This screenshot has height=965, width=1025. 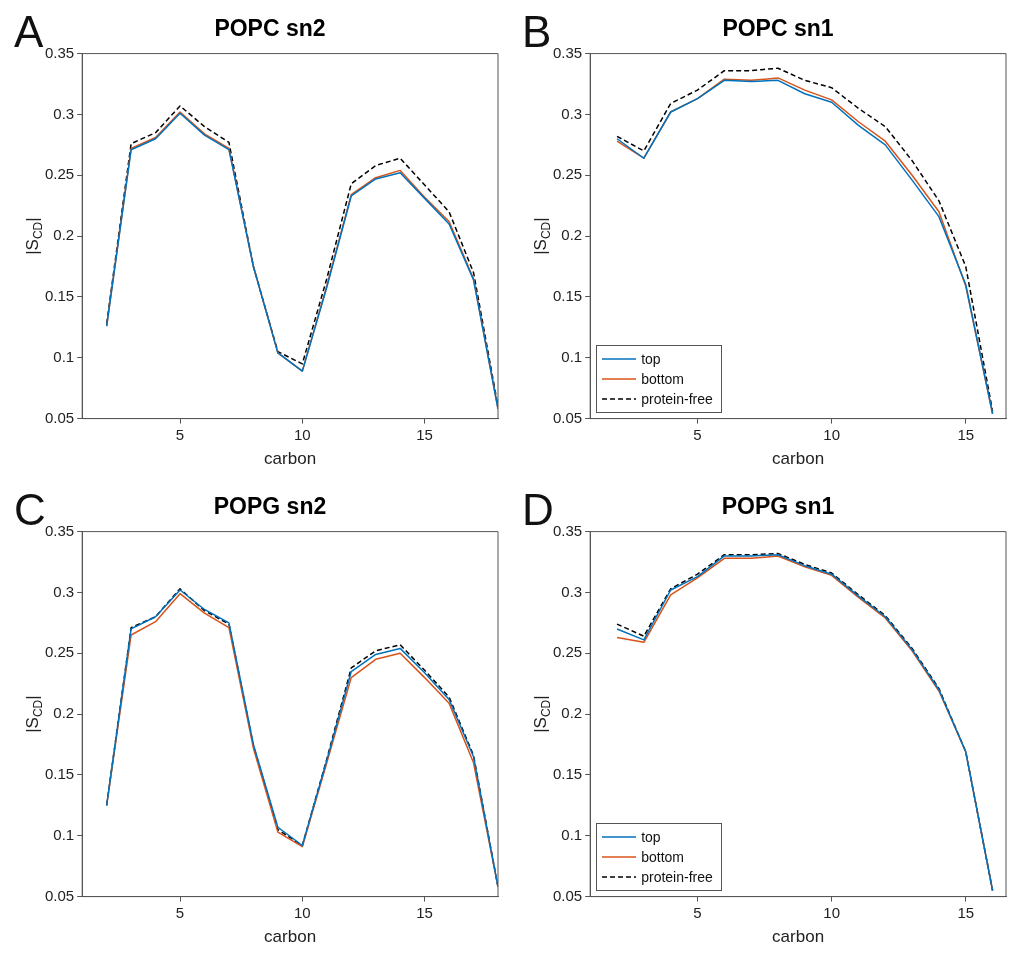 What do you see at coordinates (30, 509) in the screenshot?
I see `text: C` at bounding box center [30, 509].